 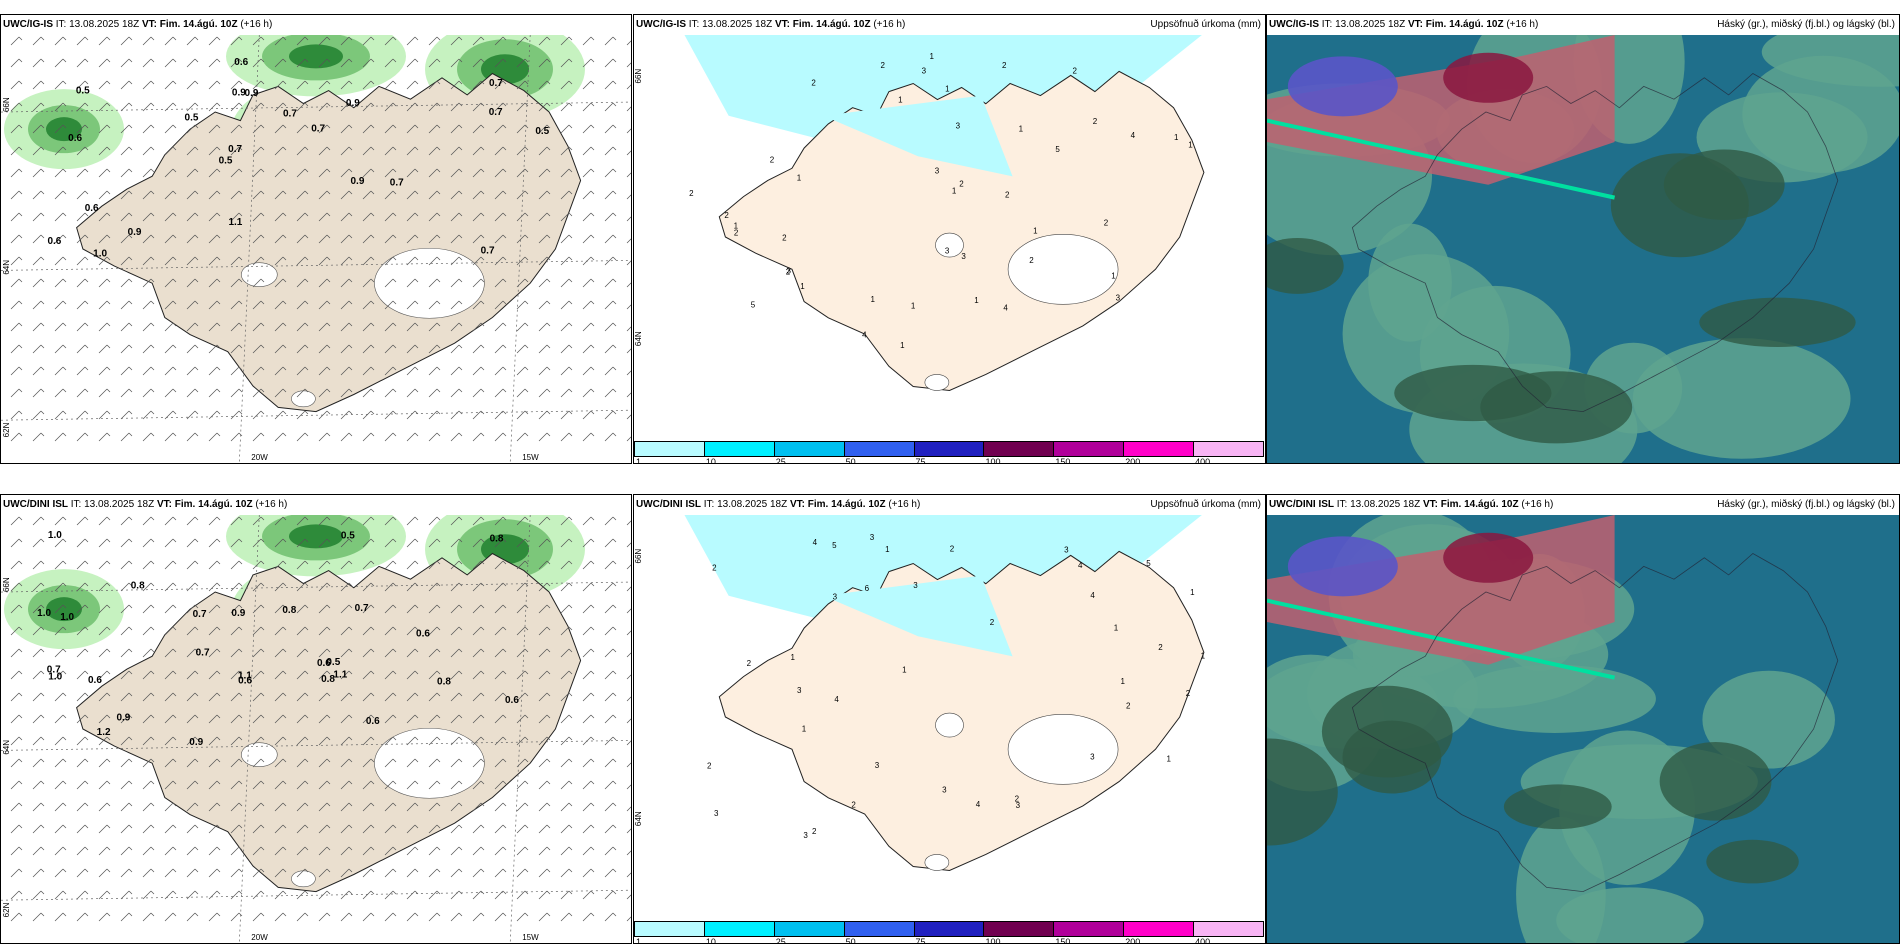 What do you see at coordinates (1724, 184) in the screenshot?
I see `cloud-area` at bounding box center [1724, 184].